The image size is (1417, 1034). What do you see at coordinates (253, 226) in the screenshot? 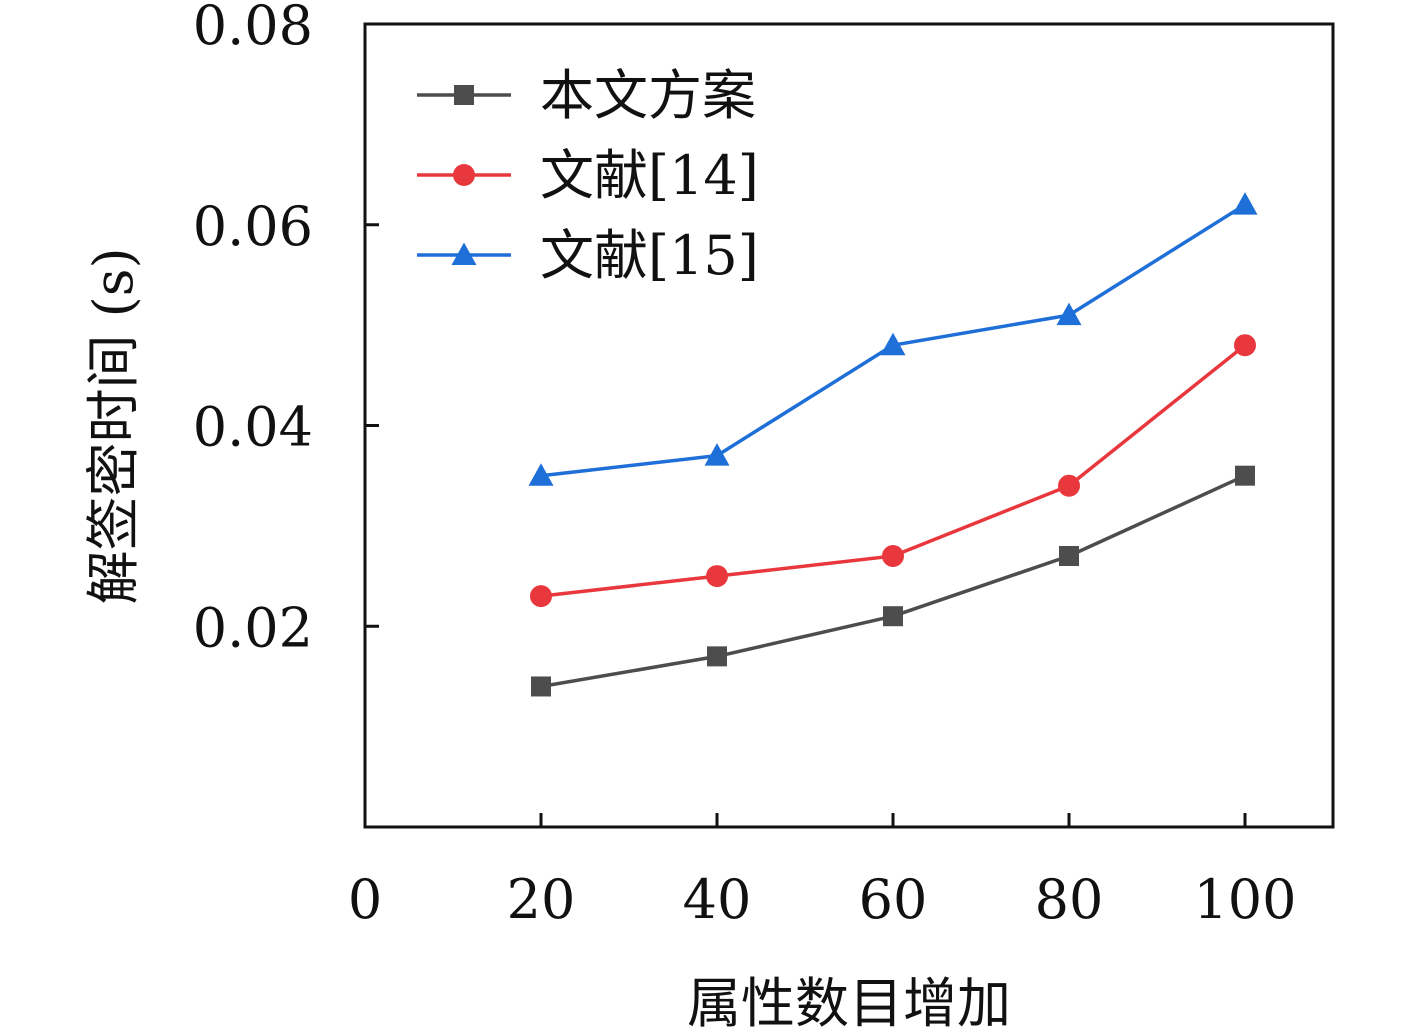
I see `y-tick-label: 0.06` at bounding box center [253, 226].